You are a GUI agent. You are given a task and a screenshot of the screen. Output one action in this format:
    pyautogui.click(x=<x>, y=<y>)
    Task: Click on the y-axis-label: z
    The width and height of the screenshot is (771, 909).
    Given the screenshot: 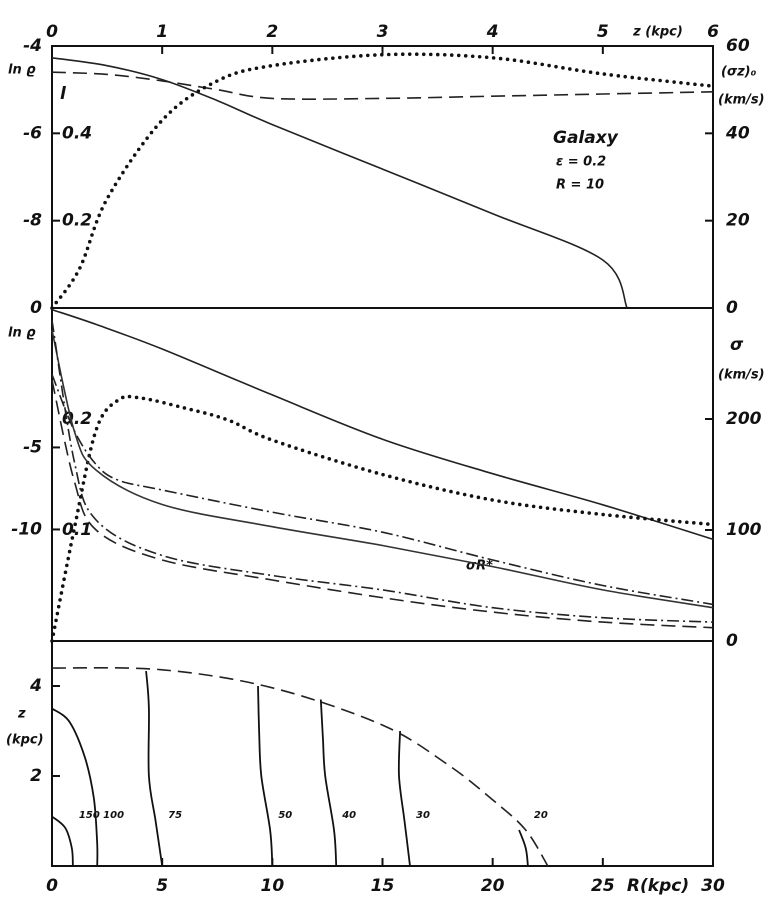 What is the action you would take?
    pyautogui.click(x=21, y=714)
    